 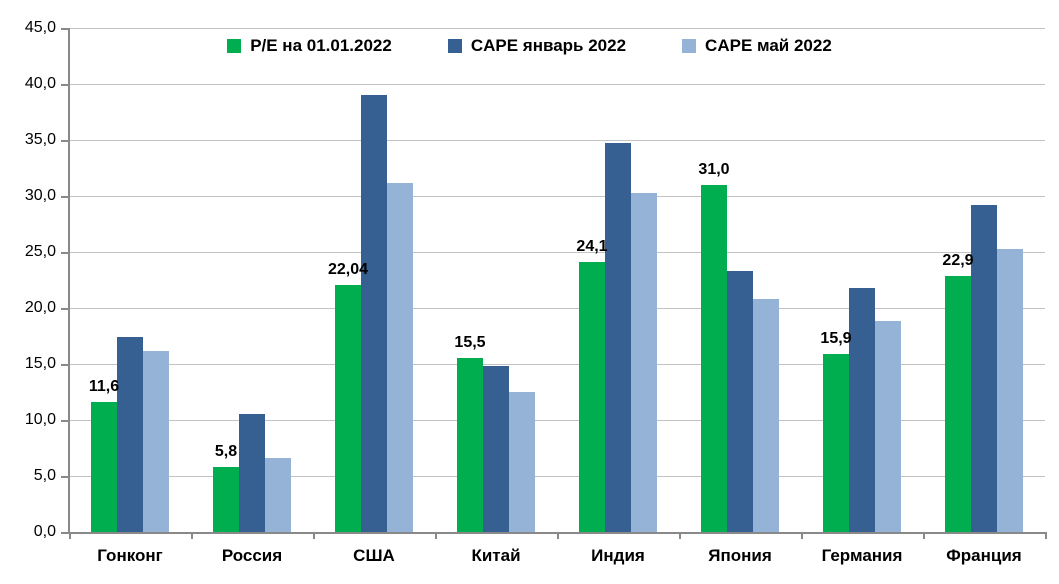 What do you see at coordinates (226, 451) in the screenshot?
I see `data-label: 5,8` at bounding box center [226, 451].